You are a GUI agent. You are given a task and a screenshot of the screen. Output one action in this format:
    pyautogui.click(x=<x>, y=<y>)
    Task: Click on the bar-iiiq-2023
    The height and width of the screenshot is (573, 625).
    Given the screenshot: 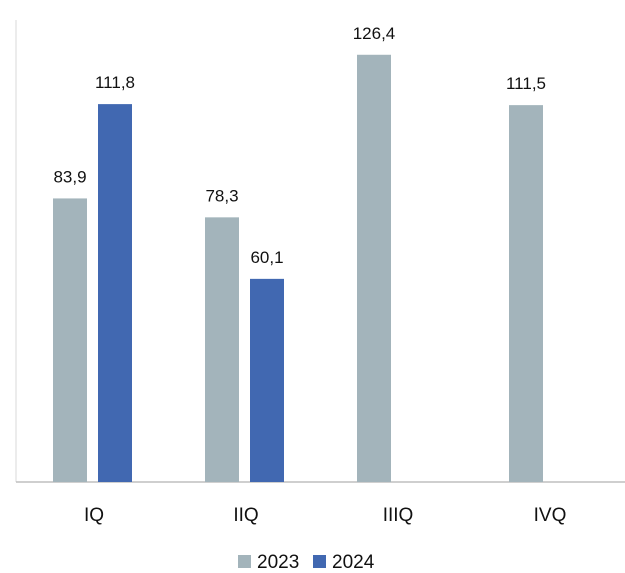 What is the action you would take?
    pyautogui.click(x=374, y=268)
    